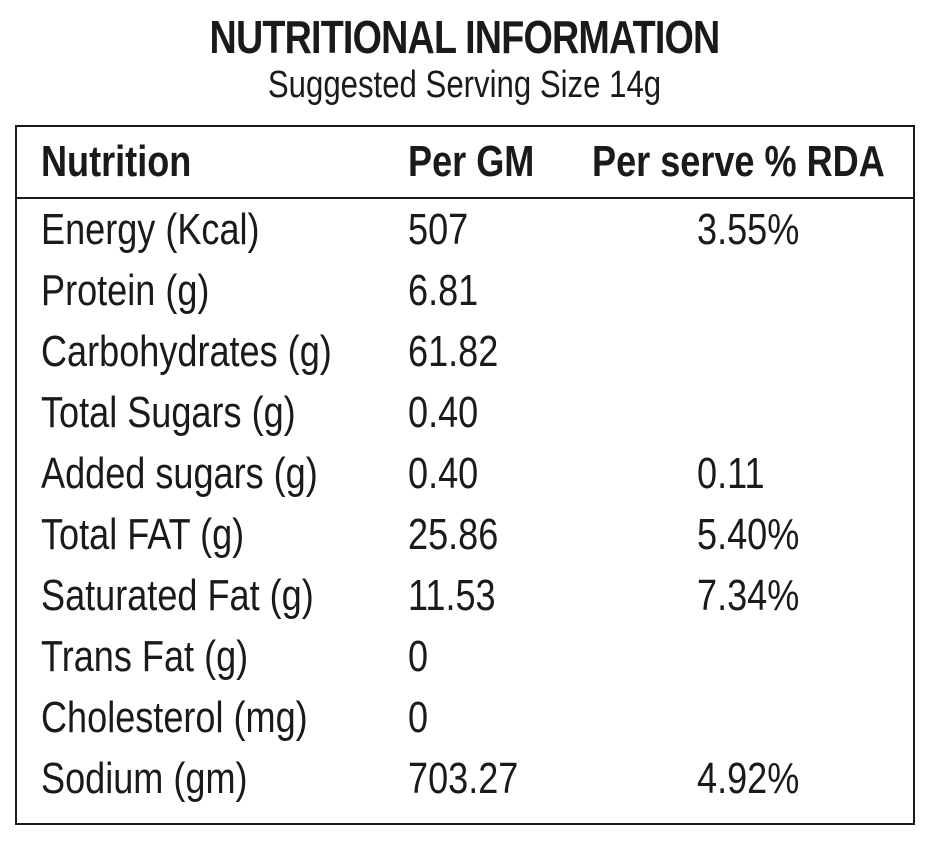 The width and height of the screenshot is (929, 858). What do you see at coordinates (453, 534) in the screenshot?
I see `per-gm-value: 25.86` at bounding box center [453, 534].